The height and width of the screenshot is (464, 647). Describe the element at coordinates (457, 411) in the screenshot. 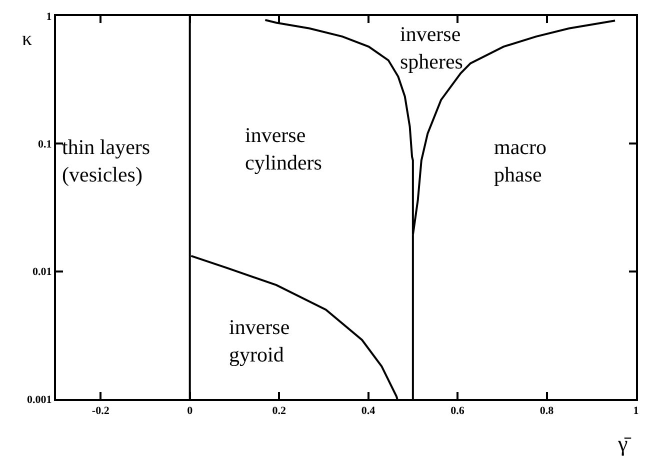

I see `x-tick-label: 0.6` at that location.